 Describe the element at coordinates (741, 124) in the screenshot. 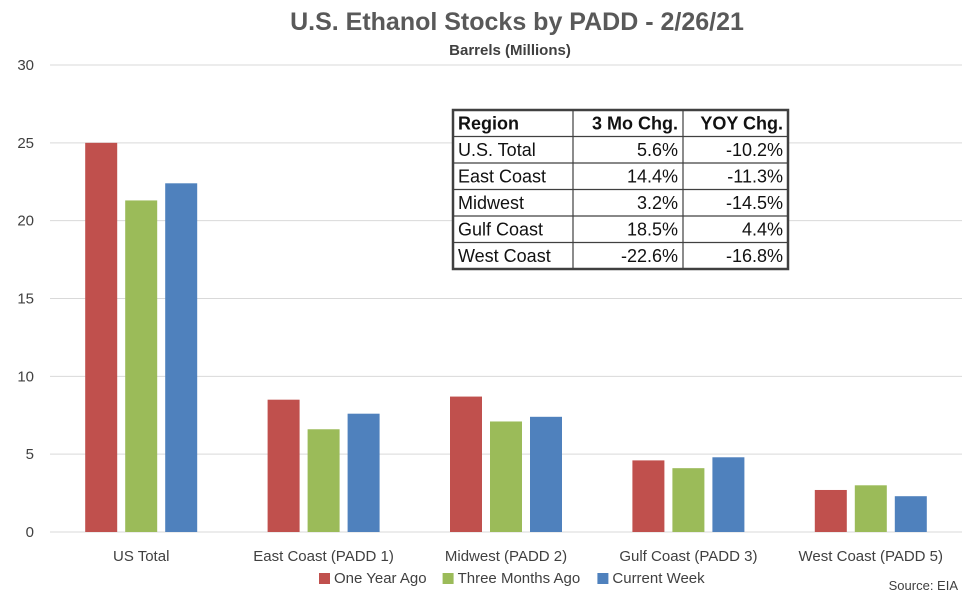

I see `table-header-cell: YOY Chg.` at that location.